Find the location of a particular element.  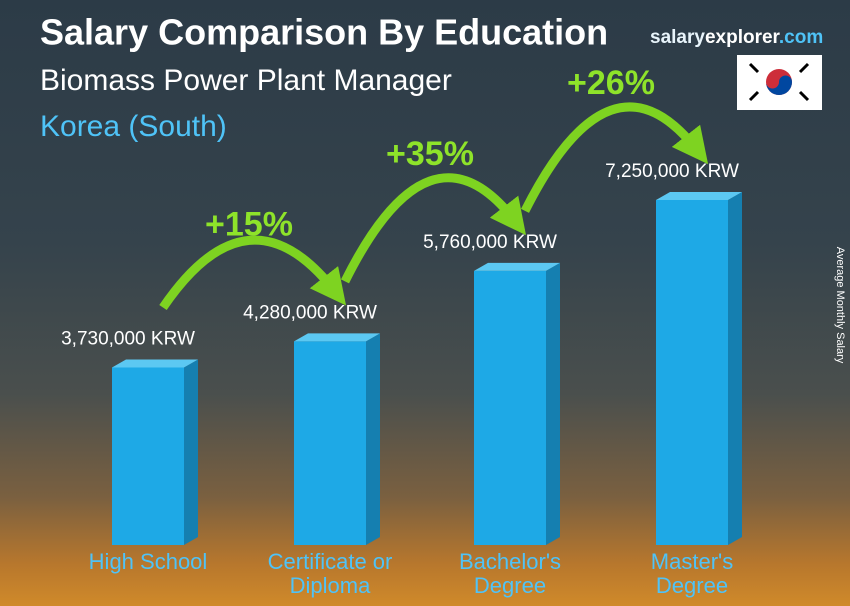

x-tick-label: Bachelor's Degree is located at coordinates (510, 573).